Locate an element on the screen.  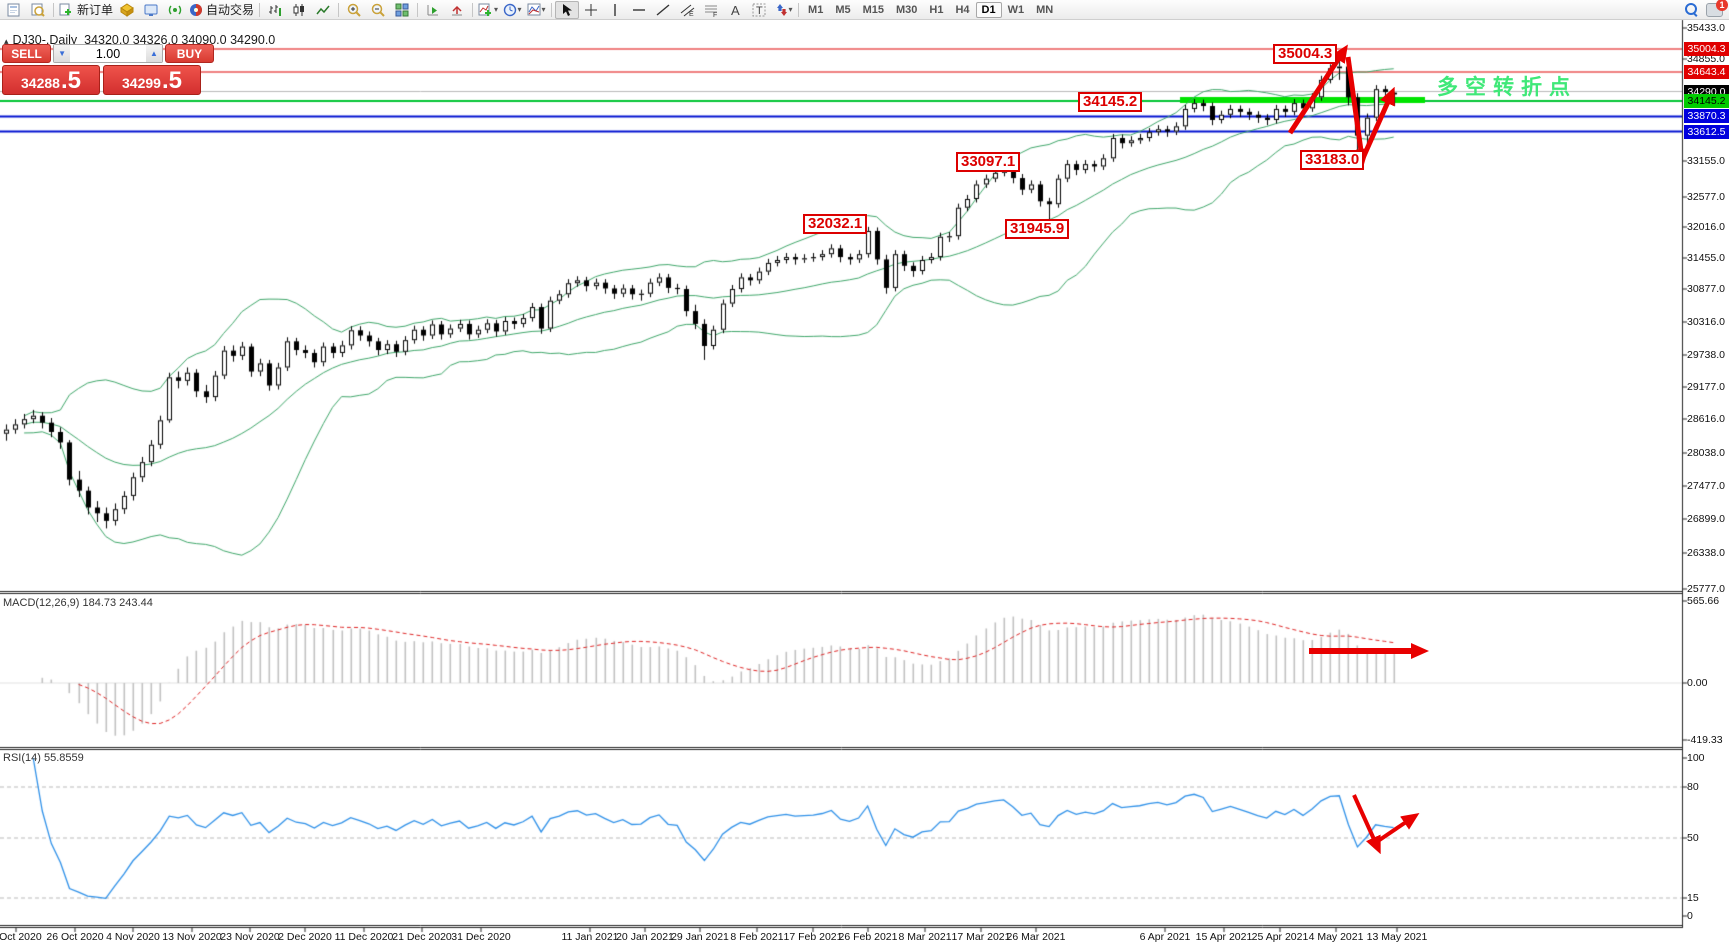
volume-increase-button: ▲ is located at coordinates (153, 53).